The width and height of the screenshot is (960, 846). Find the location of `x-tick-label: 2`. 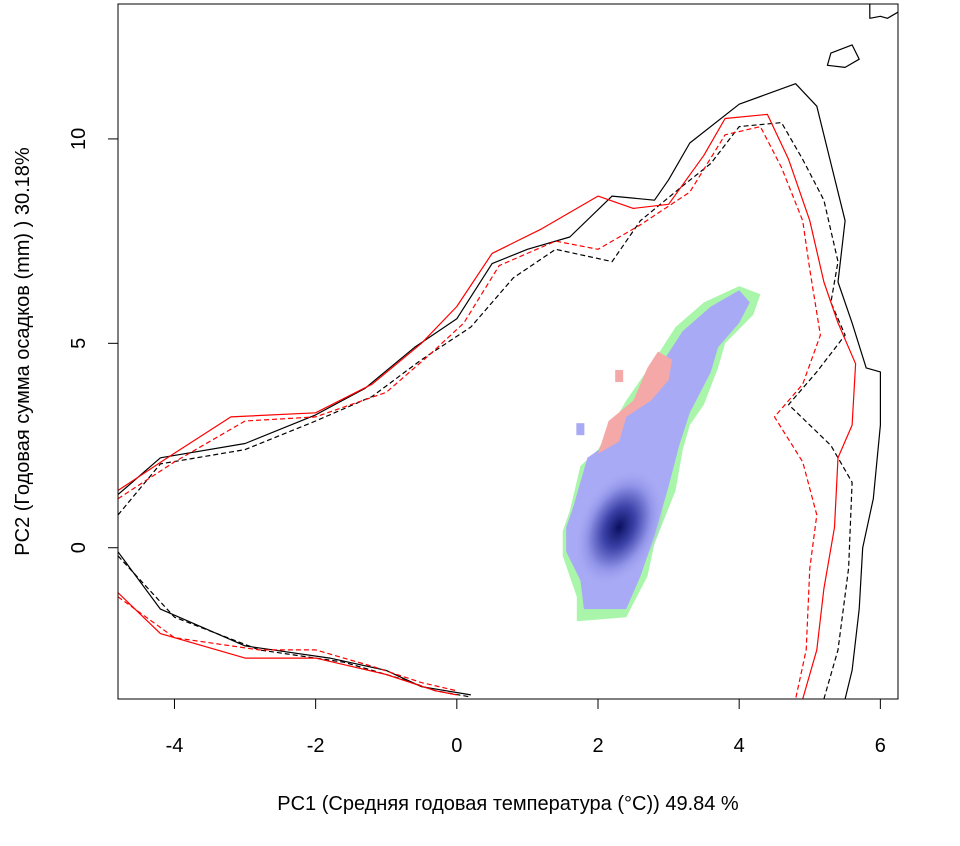

x-tick-label: 2 is located at coordinates (597, 746).